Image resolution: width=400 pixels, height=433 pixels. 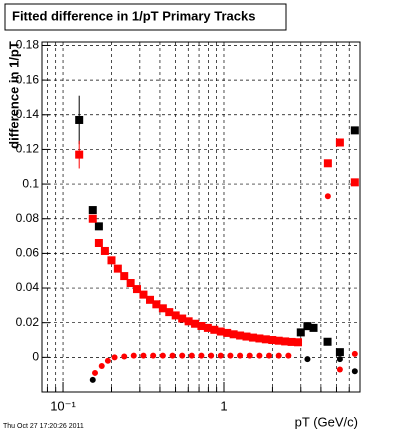 What do you see at coordinates (28, 149) in the screenshot?
I see `y-tick-label: 0.12` at bounding box center [28, 149].